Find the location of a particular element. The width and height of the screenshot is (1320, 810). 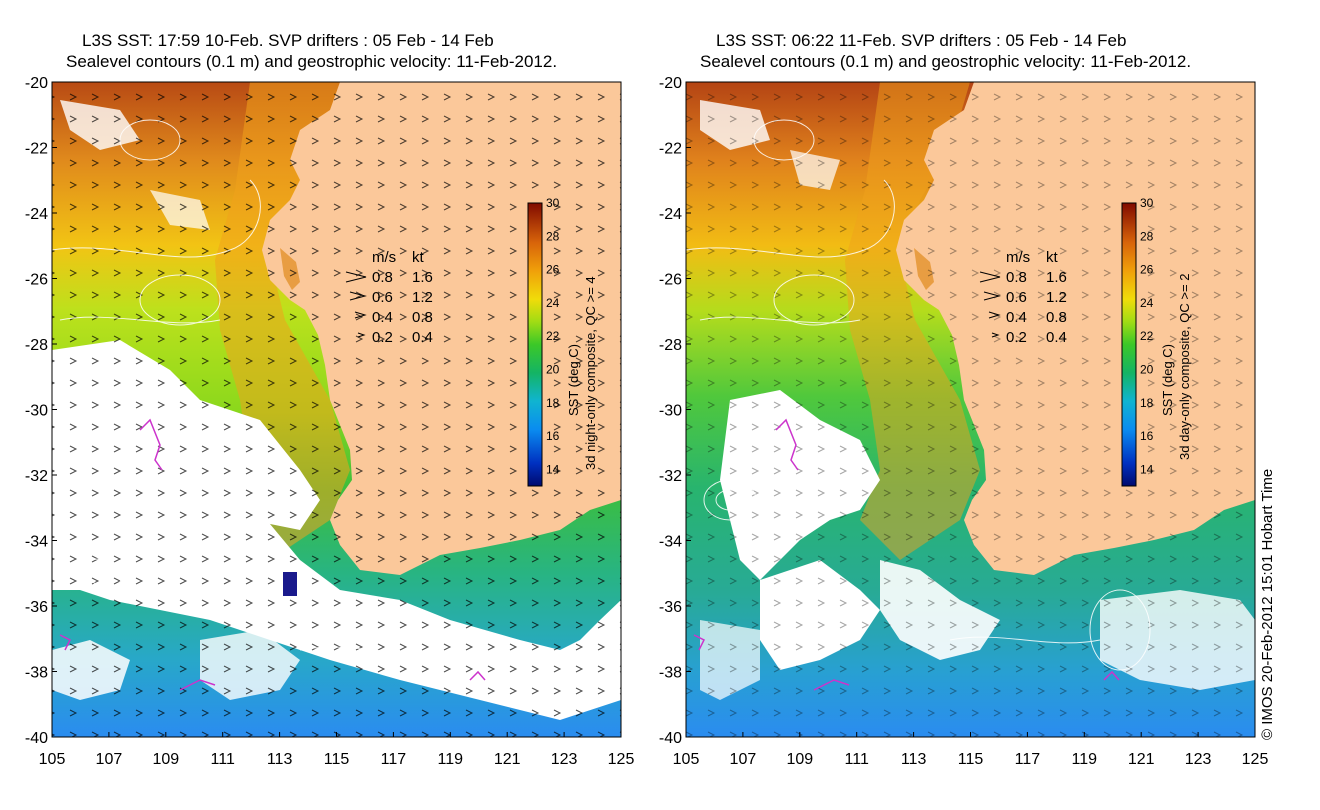

panel1-y-tick-label: -20 is located at coordinates (36, 83).